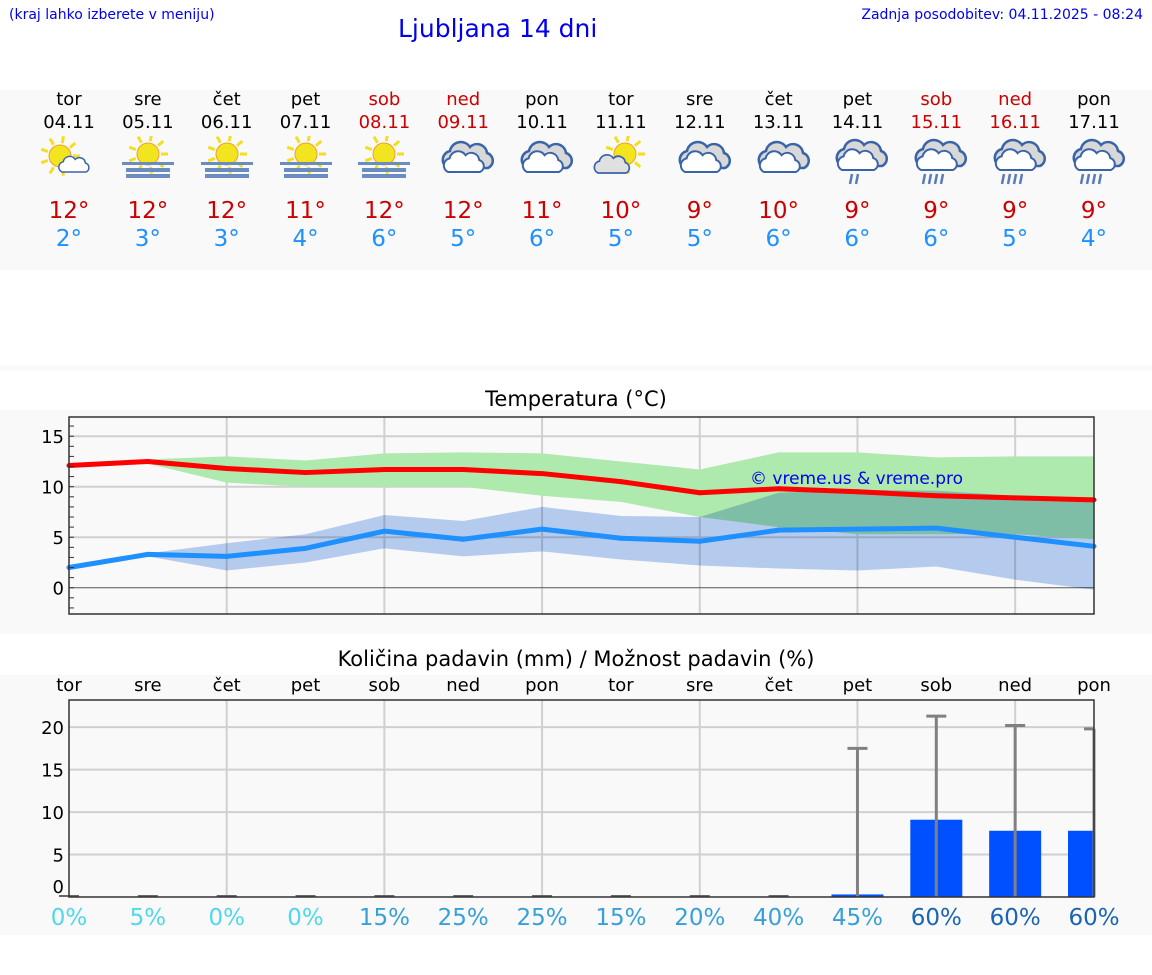 Image resolution: width=1152 pixels, height=975 pixels. I want to click on x-tick-label: čet, so click(226, 685).